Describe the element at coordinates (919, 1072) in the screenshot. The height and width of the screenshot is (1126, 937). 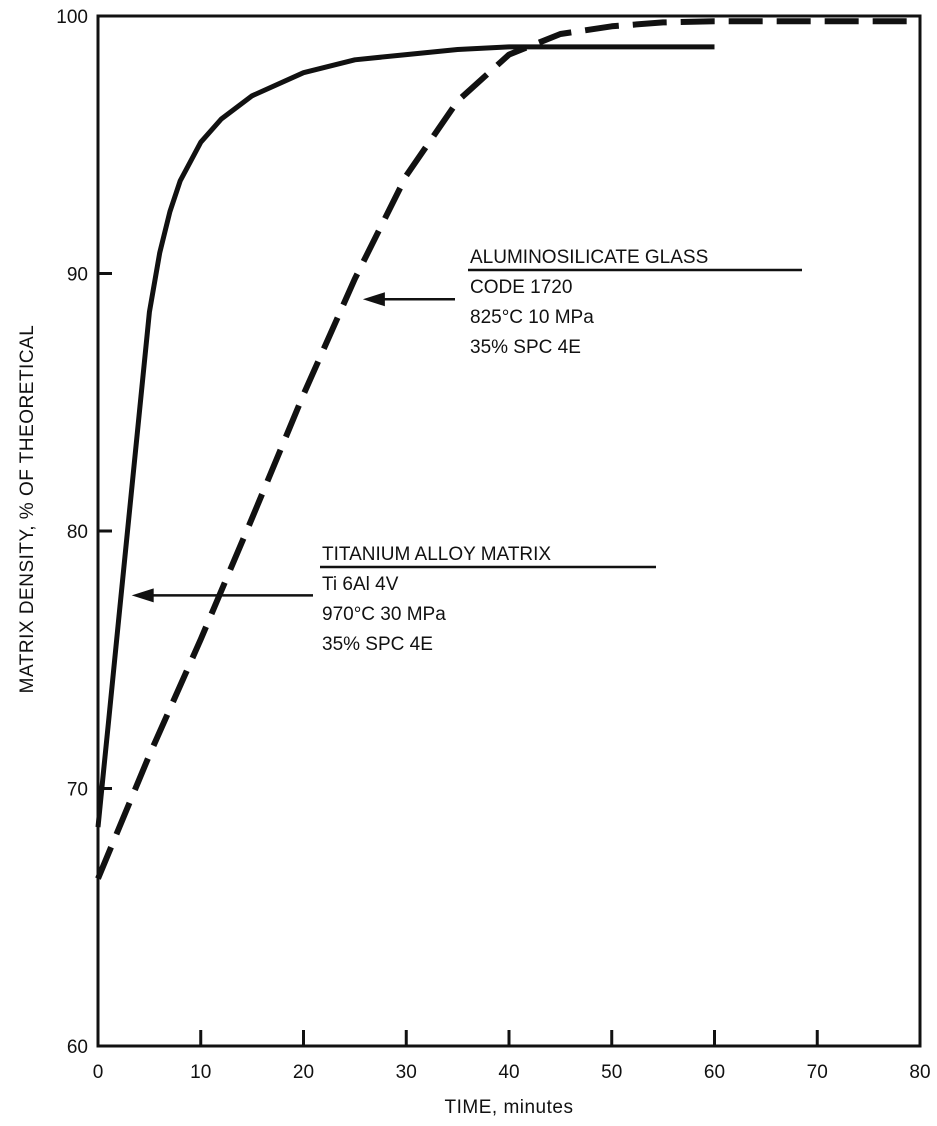
I see `x-tick-label: 80` at that location.